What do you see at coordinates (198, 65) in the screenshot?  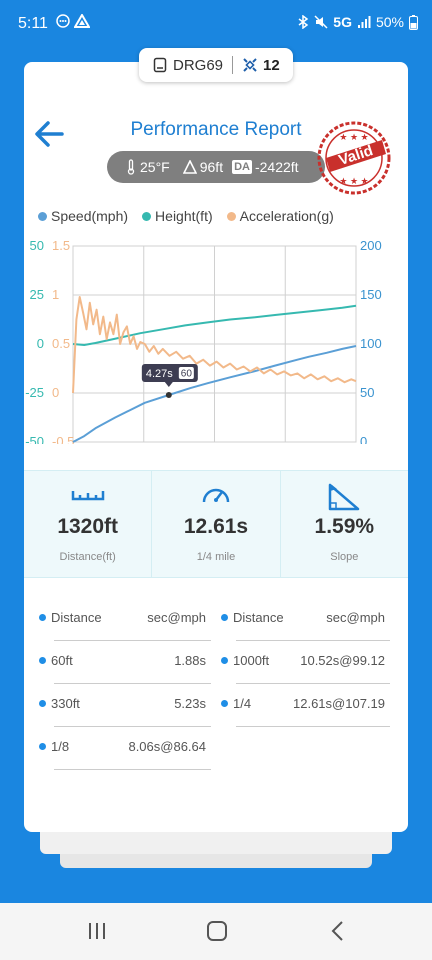 I see `device-id: DRG69` at bounding box center [198, 65].